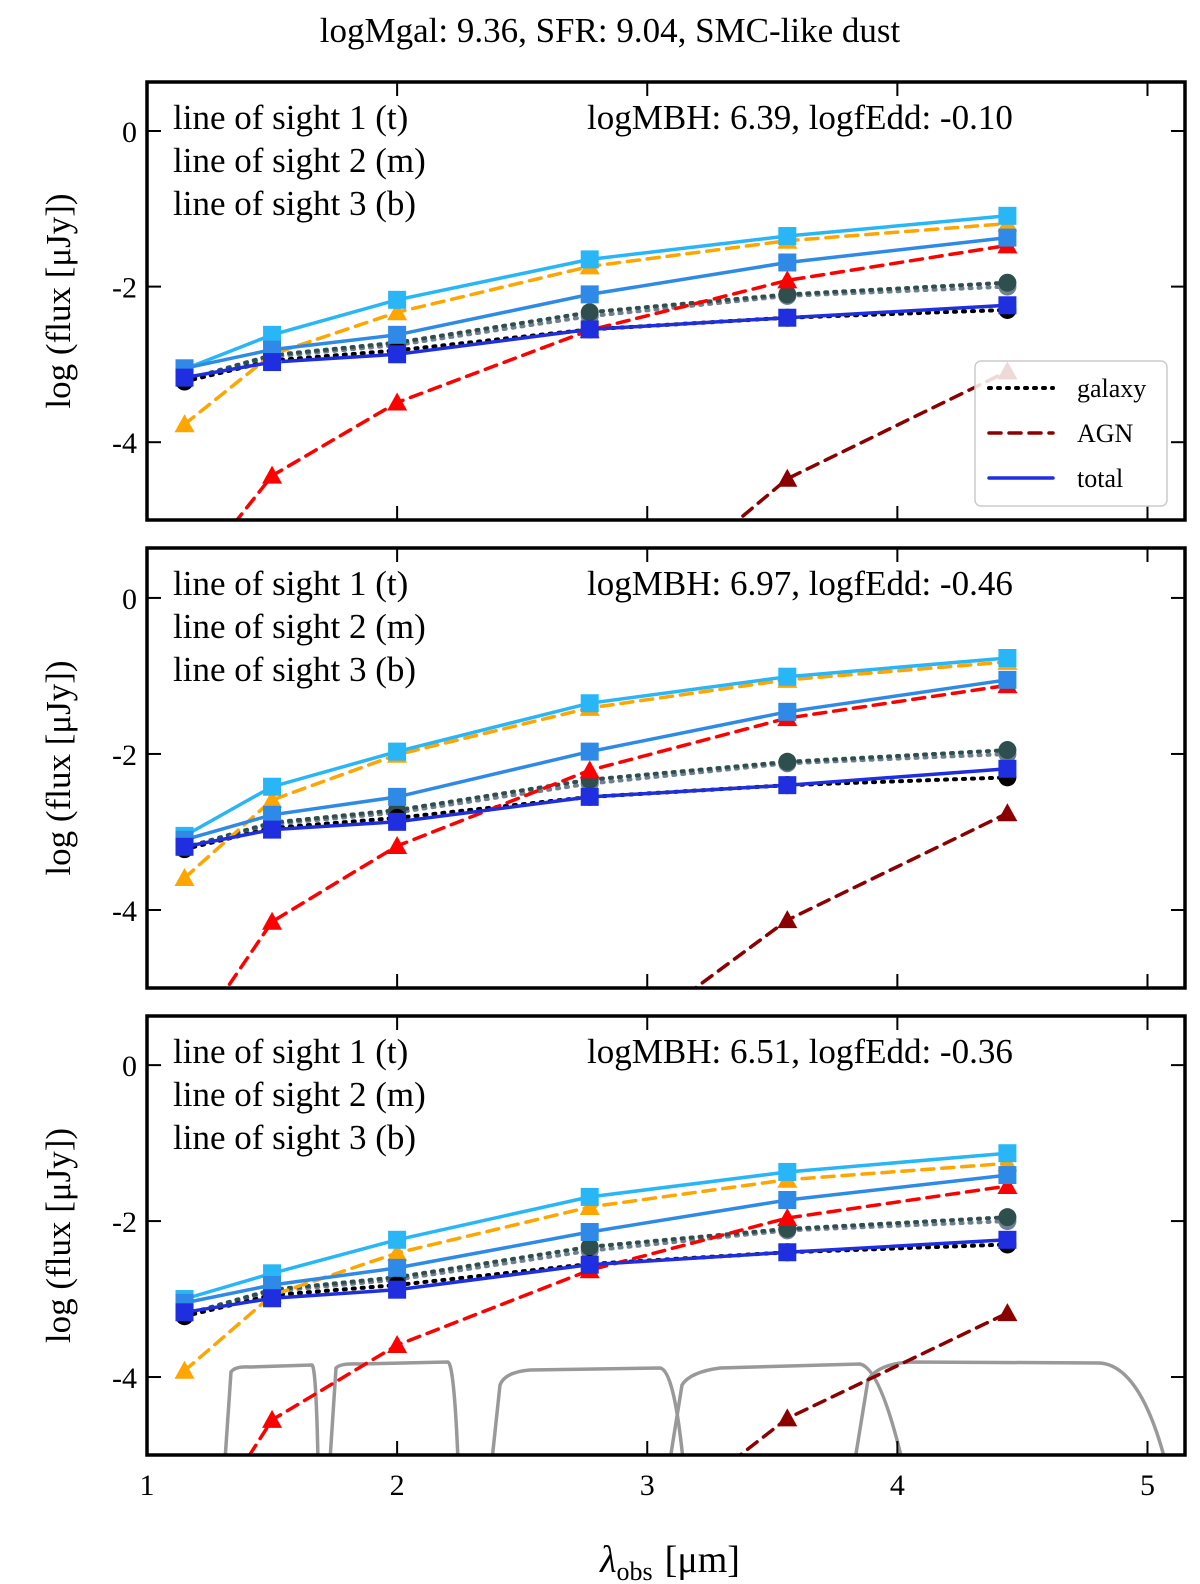 Image resolution: width=1200 pixels, height=1584 pixels. I want to click on legend-label: galaxy, so click(1111, 388).